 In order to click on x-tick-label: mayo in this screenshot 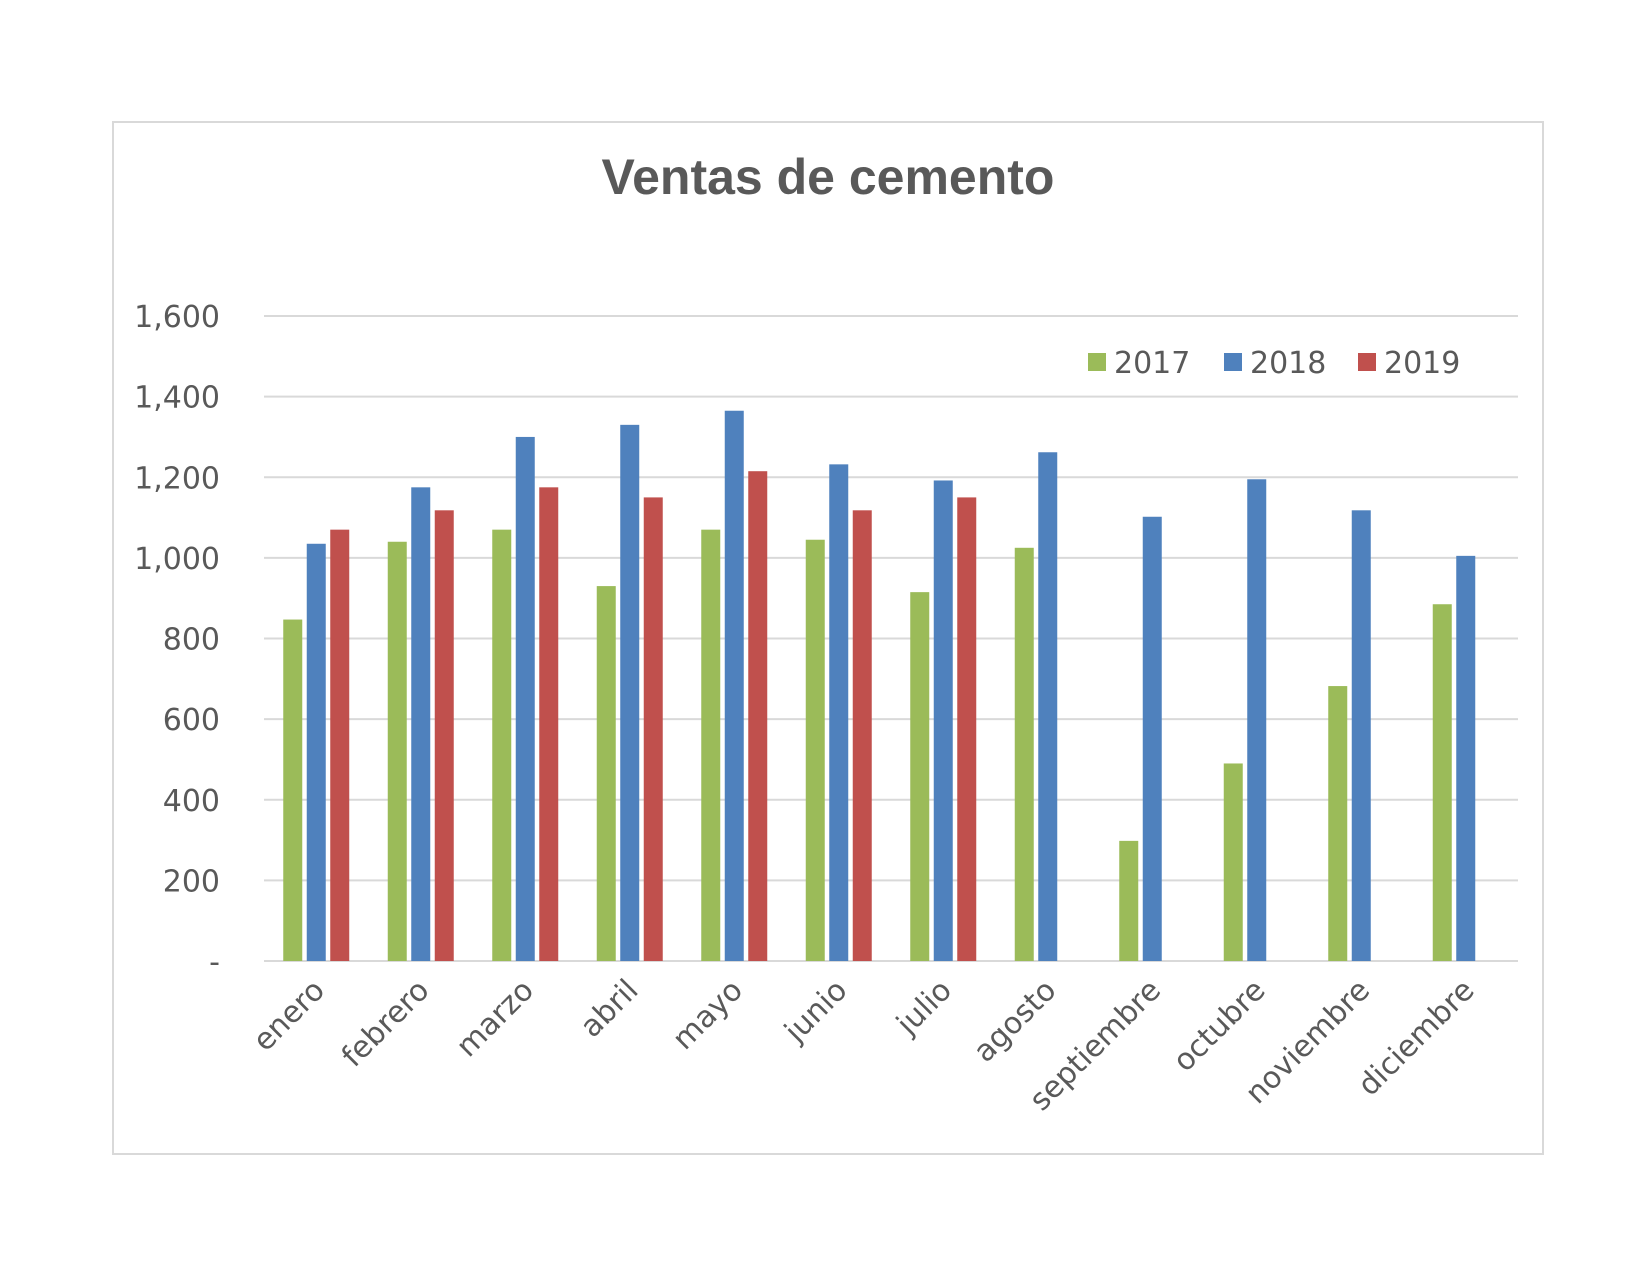, I will do `click(708, 1015)`.